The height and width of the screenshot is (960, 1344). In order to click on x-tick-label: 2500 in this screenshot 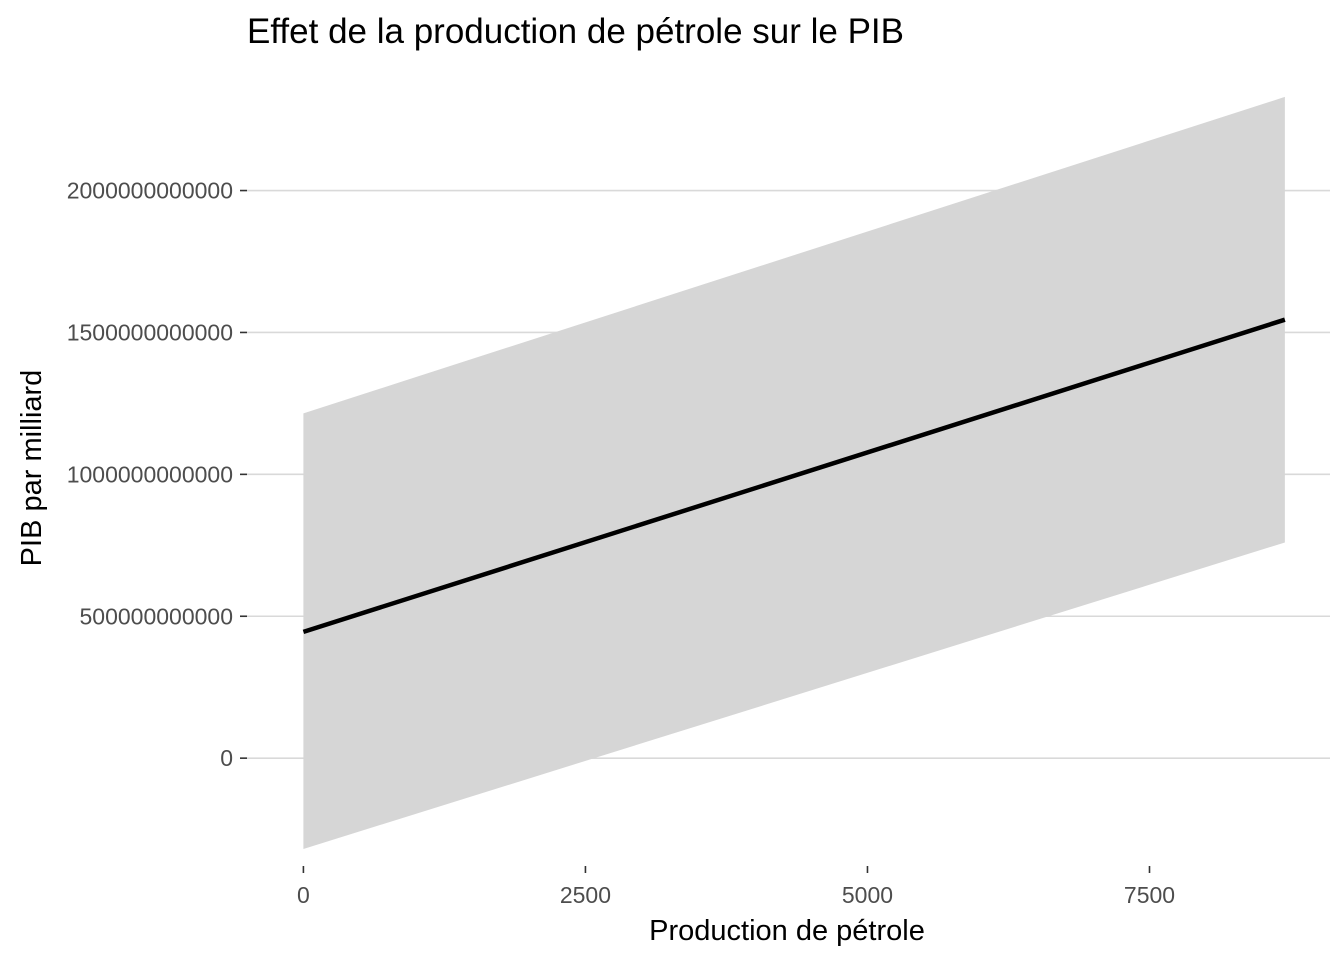, I will do `click(585, 895)`.